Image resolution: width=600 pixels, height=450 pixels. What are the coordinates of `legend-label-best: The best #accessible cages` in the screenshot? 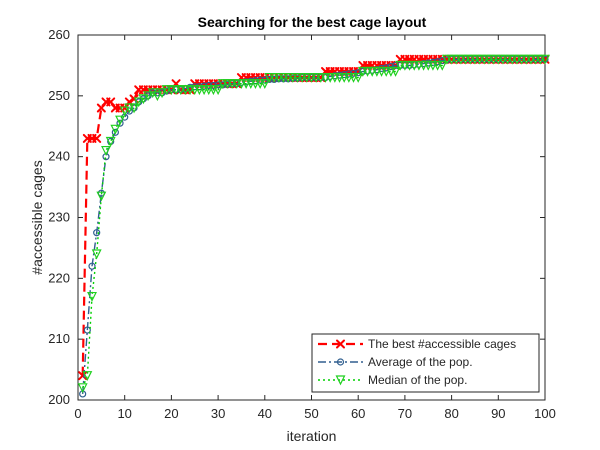 It's located at (442, 344).